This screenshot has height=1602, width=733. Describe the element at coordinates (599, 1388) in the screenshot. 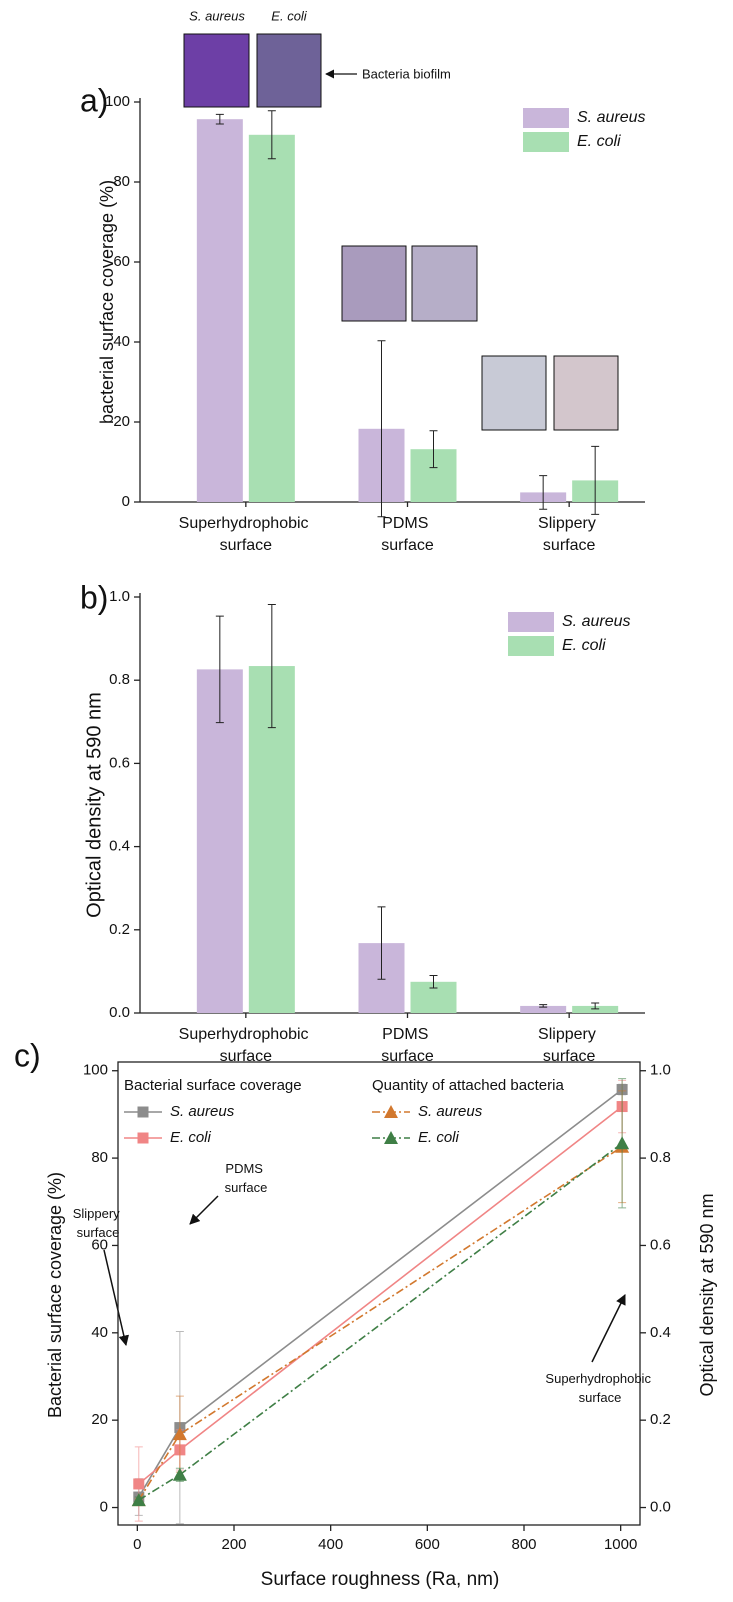

I see `annotation: Superhydrophobic surface` at that location.